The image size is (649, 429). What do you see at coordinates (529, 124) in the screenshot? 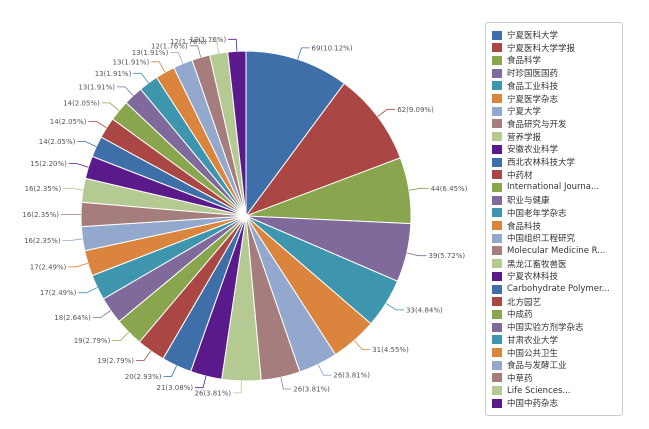
I see `legend-item: 食品研究与开发` at bounding box center [529, 124].